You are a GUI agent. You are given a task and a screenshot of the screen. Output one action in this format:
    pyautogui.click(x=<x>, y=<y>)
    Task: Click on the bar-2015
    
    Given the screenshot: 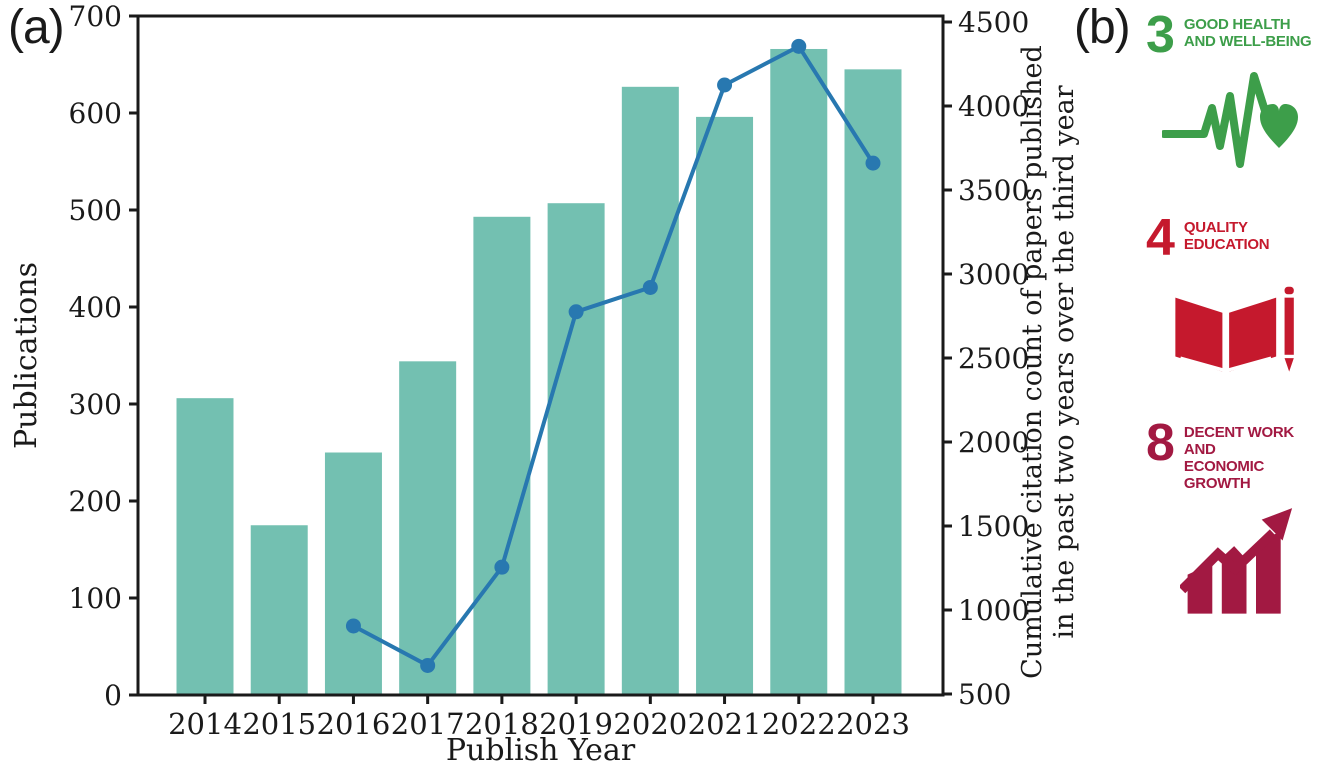 What is the action you would take?
    pyautogui.click(x=279, y=610)
    